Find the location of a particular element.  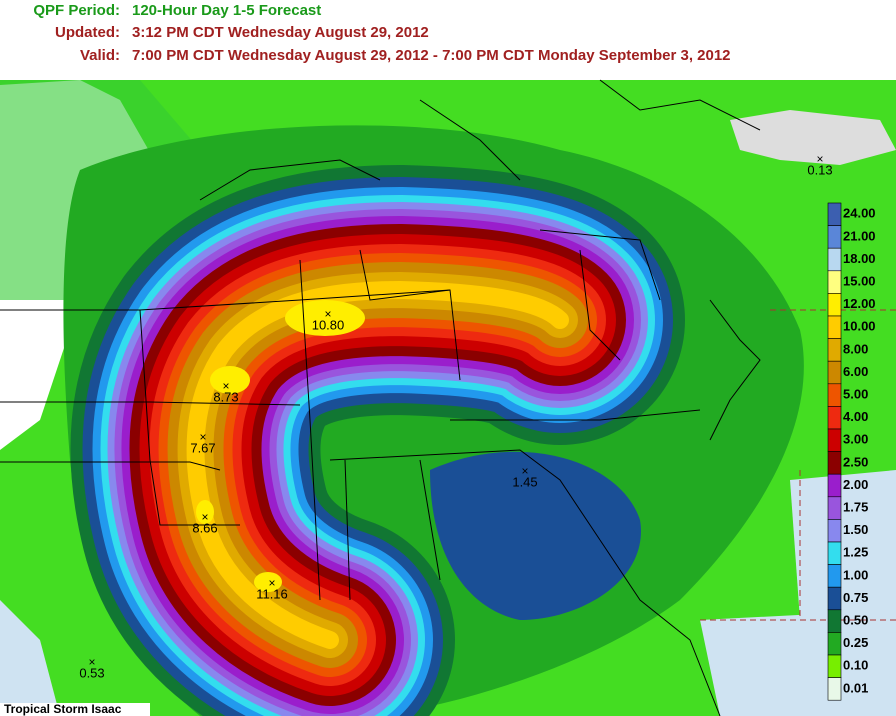

legend-label: 12.00 is located at coordinates (859, 303).